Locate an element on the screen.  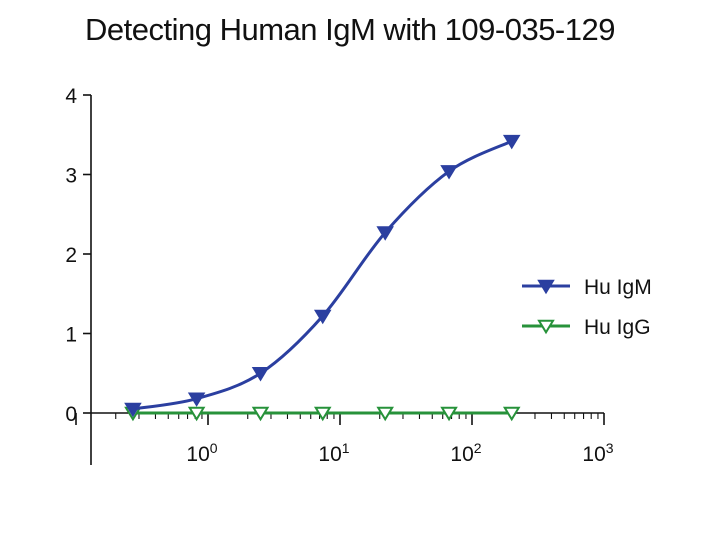
legend: Hu IgM Hu IgG is located at coordinates (587, 307).